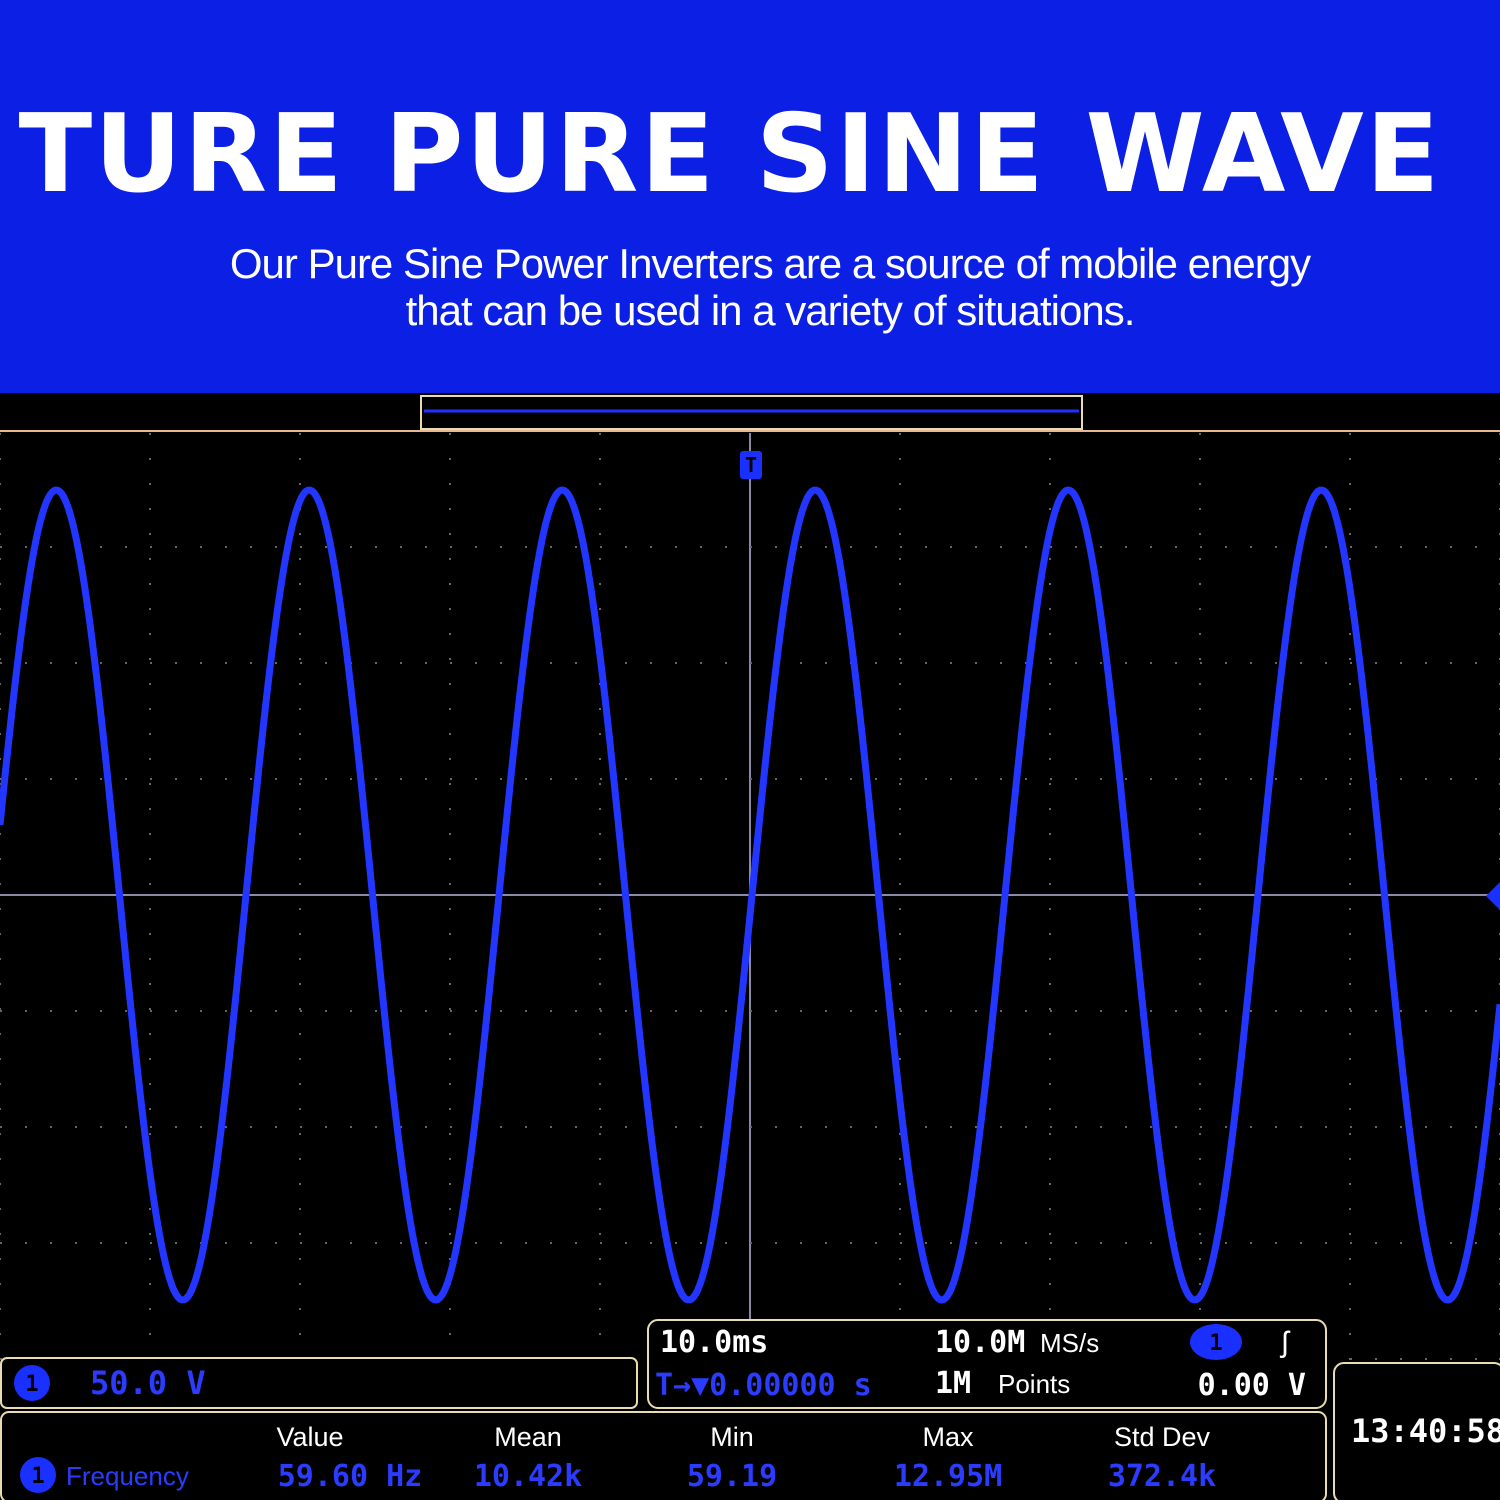 The width and height of the screenshot is (1500, 1500). I want to click on channel-scale: 50.0 V, so click(148, 1383).